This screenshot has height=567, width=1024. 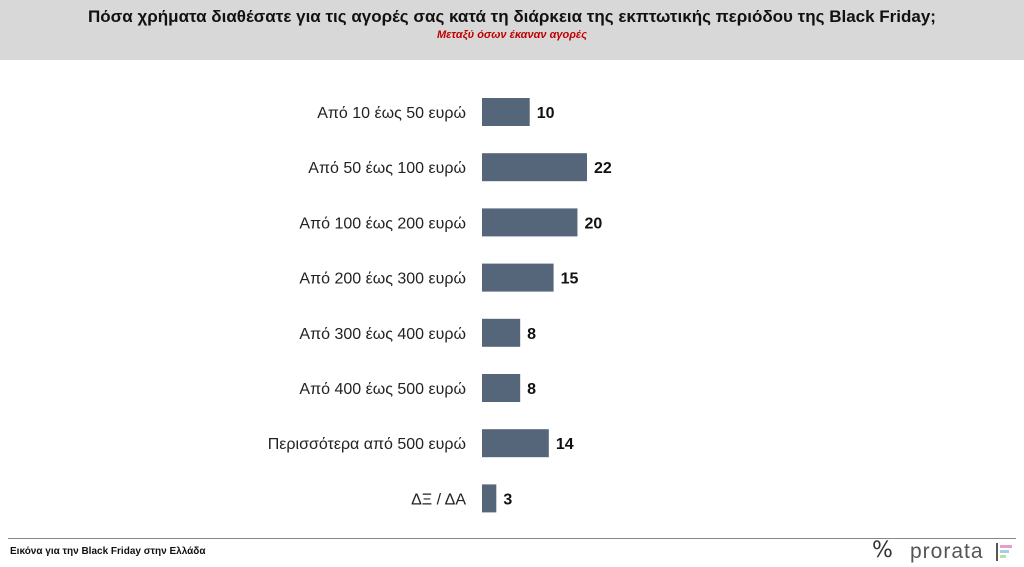 What do you see at coordinates (382, 389) in the screenshot?
I see `category-label: Από 400 έως 500 ευρώ` at bounding box center [382, 389].